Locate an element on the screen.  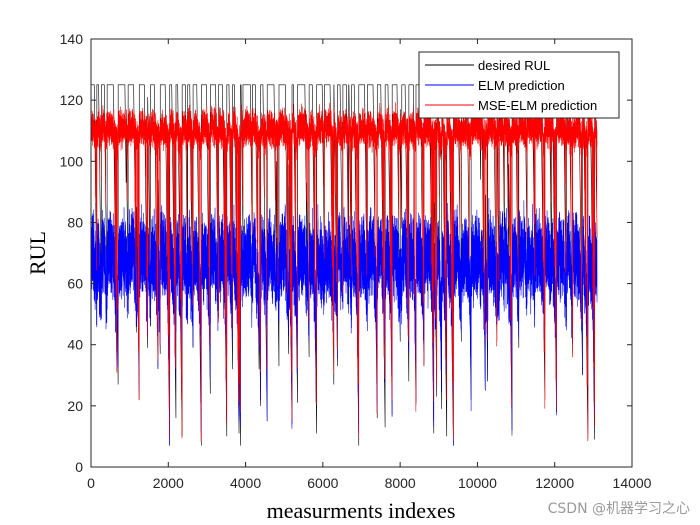
y-tick-label: 120 is located at coordinates (72, 100).